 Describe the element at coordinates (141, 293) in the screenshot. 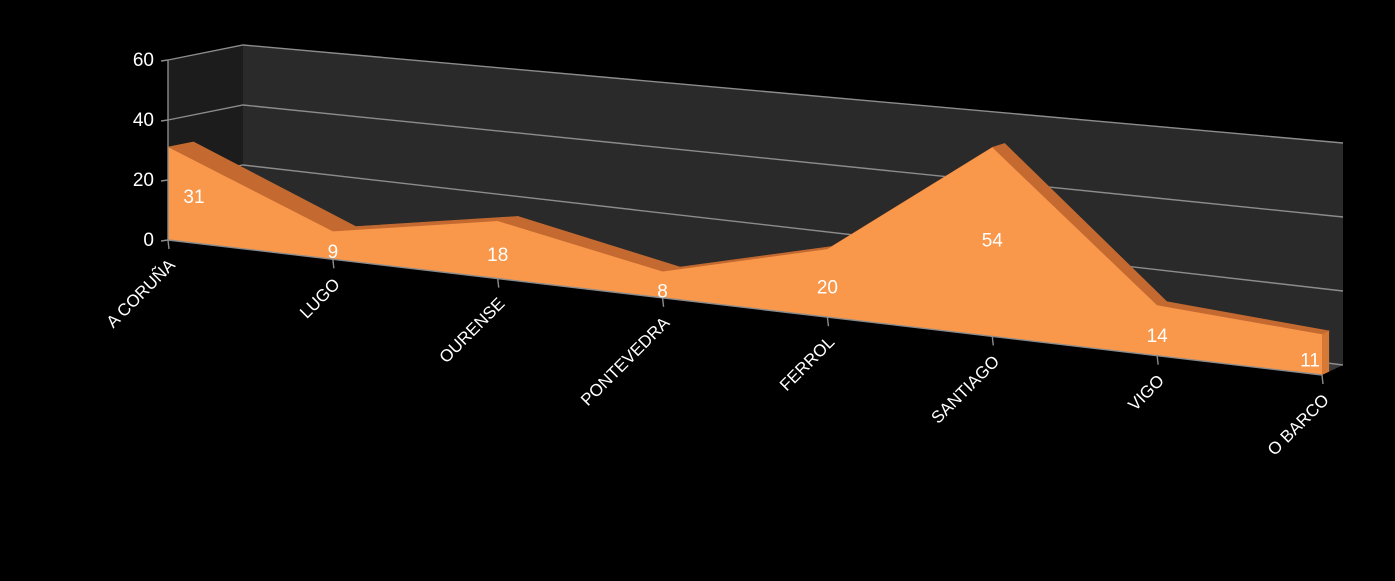

I see `x-category-label: A CORUÑA` at that location.